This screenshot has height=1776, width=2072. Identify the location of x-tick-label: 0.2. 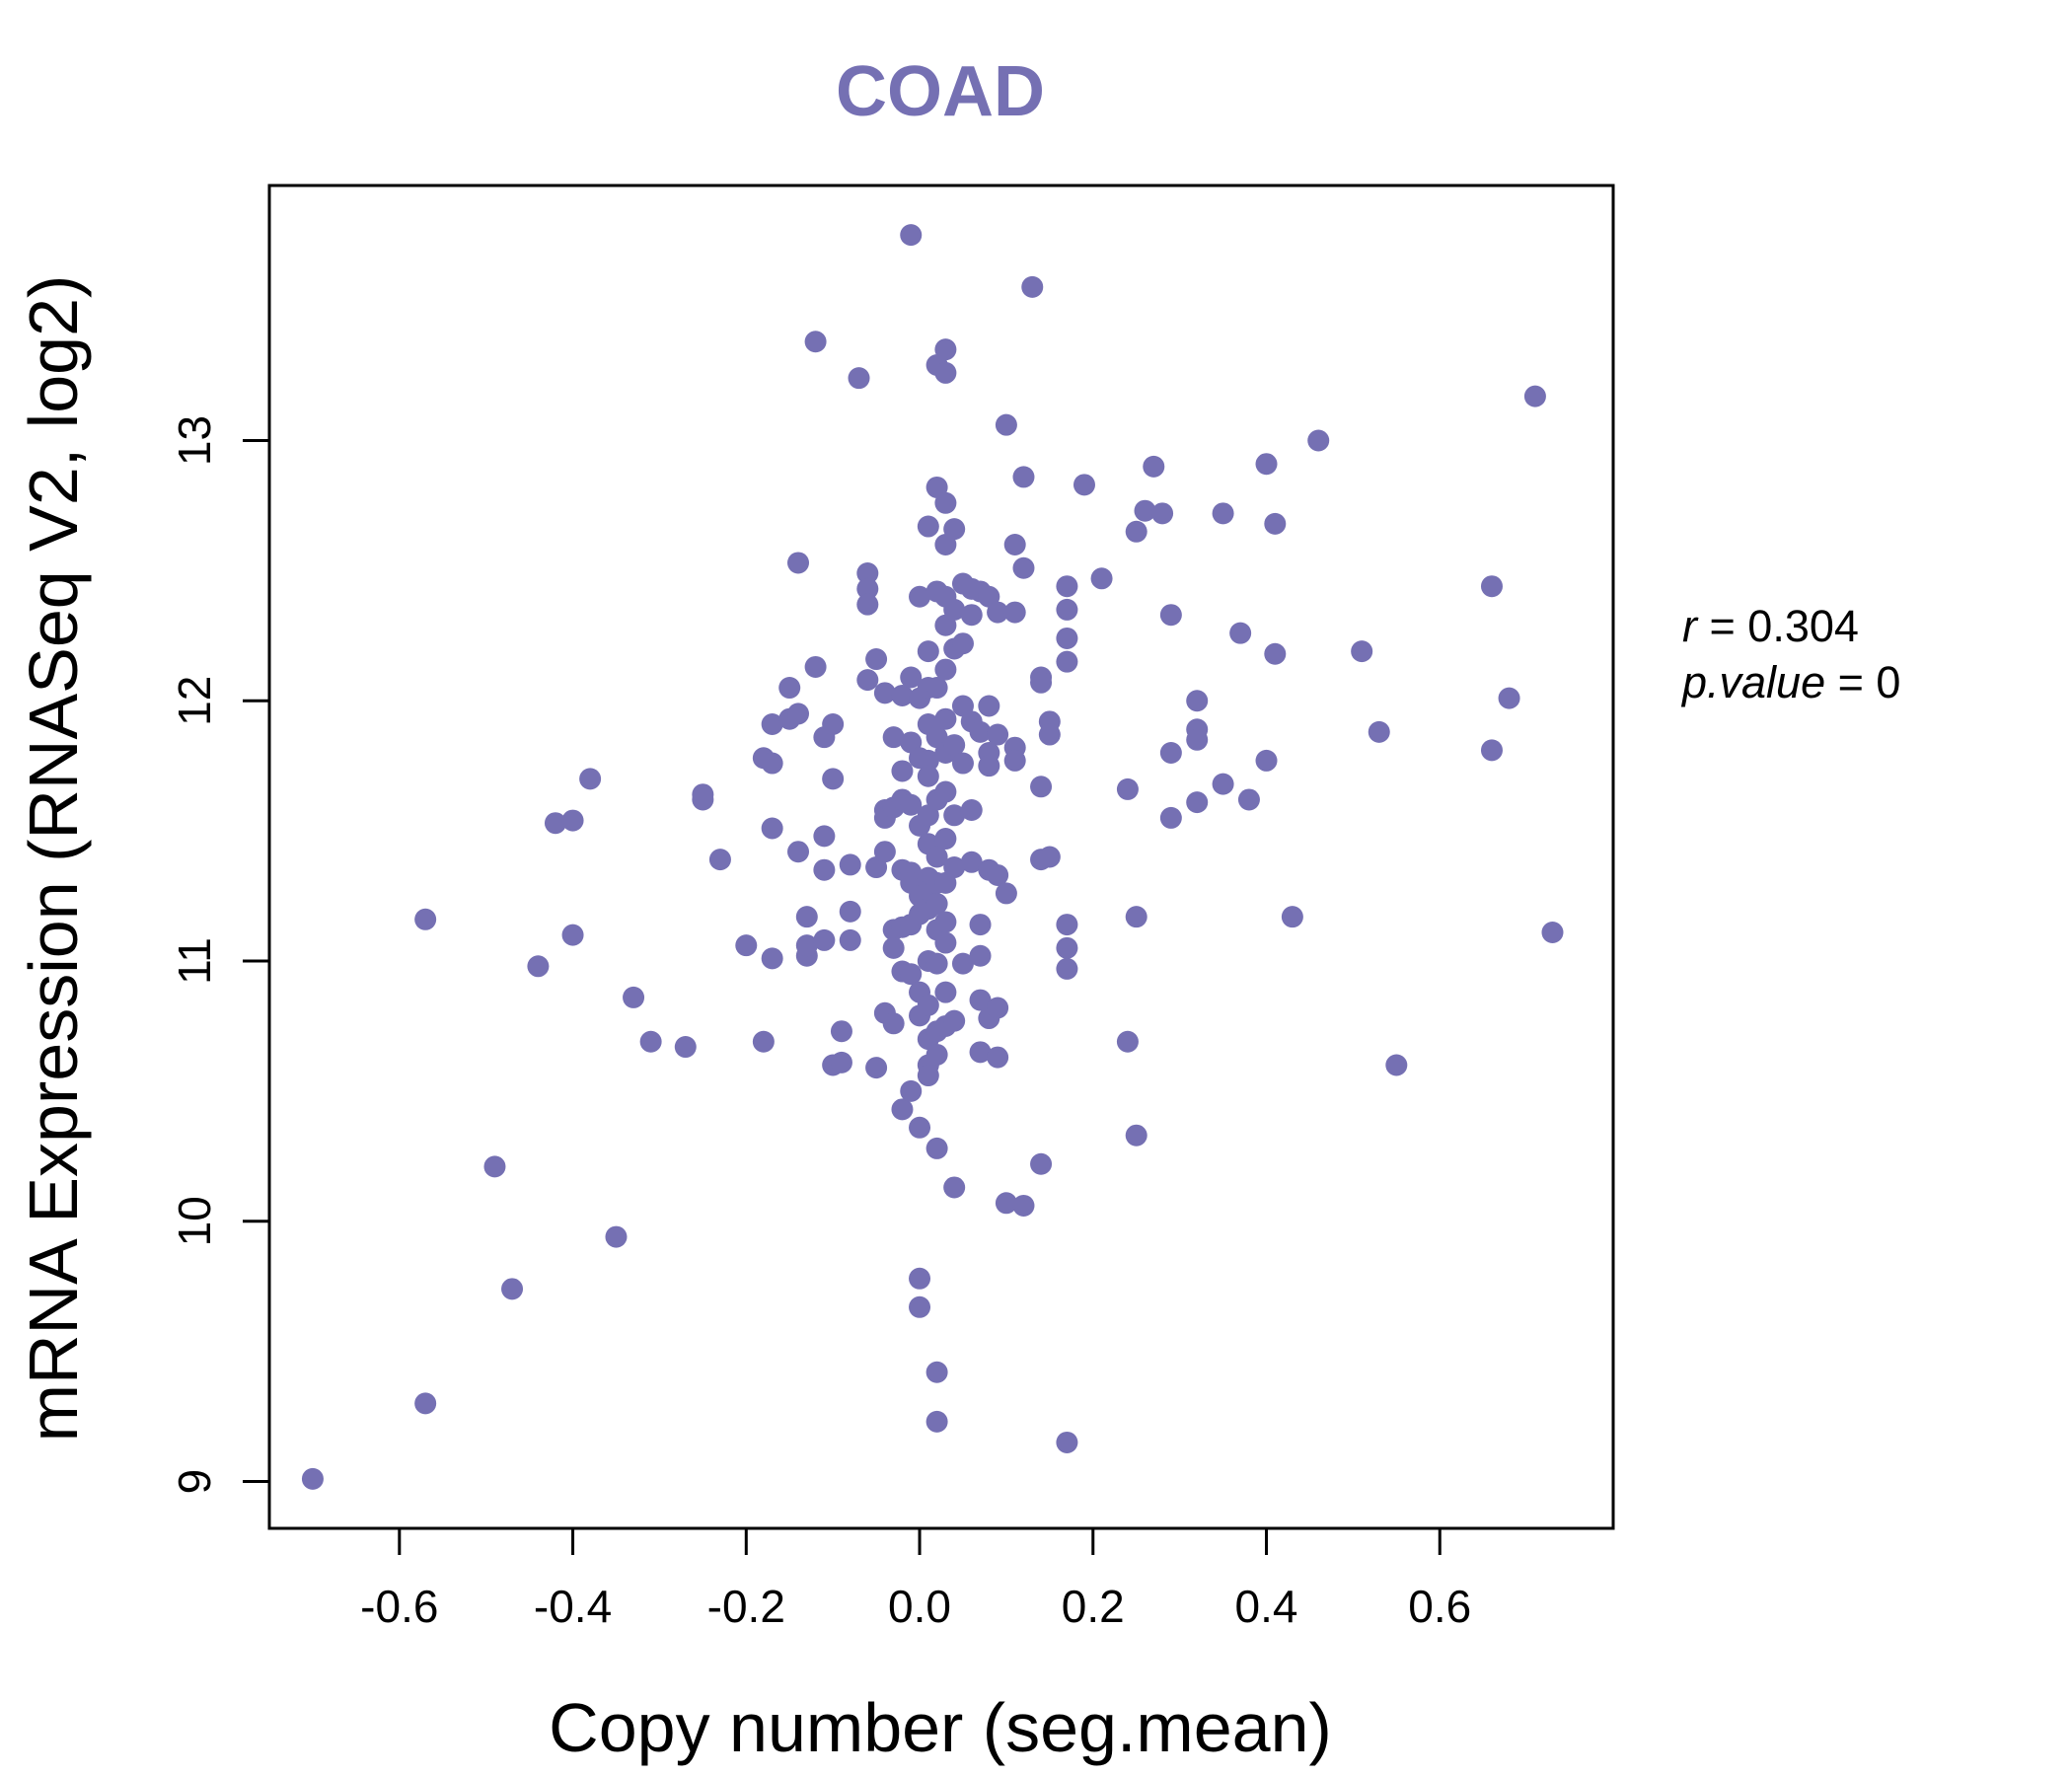
(1093, 1607).